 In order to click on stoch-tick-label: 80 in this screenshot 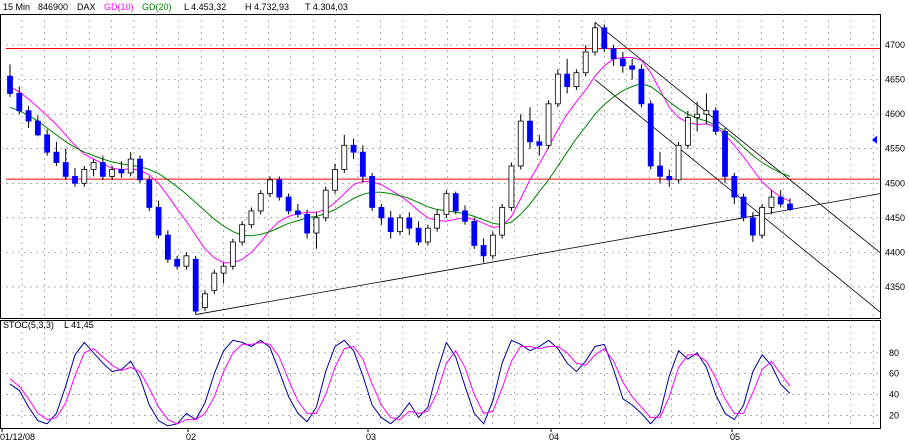, I will do `click(894, 353)`.